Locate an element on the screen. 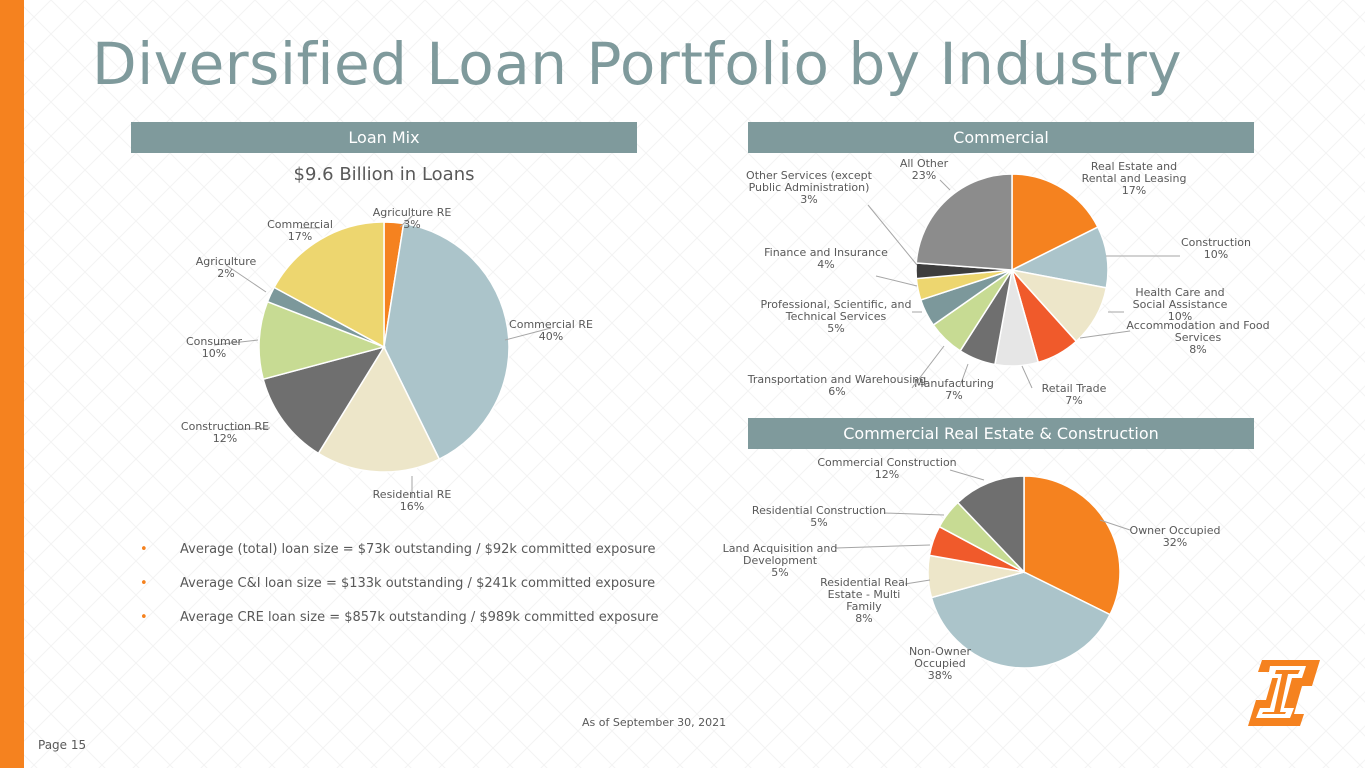 This screenshot has height=768, width=1365. pie-slice-label: Transportation and Warehousing 6% is located at coordinates (837, 385).